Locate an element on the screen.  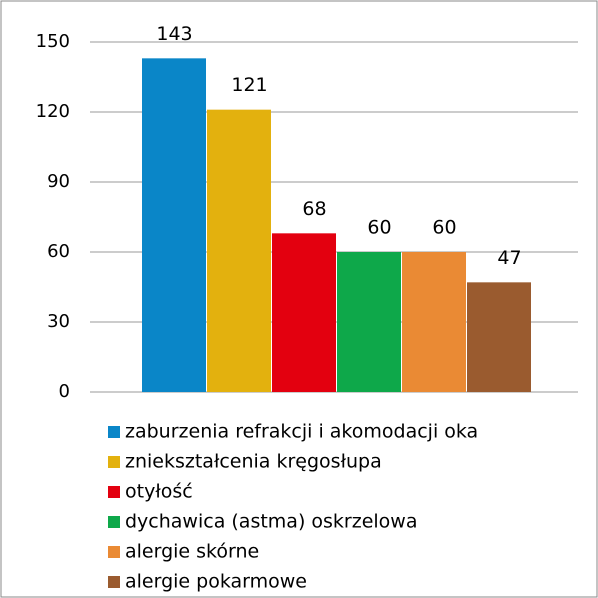
y-tick-label: 150 is located at coordinates (53, 41).